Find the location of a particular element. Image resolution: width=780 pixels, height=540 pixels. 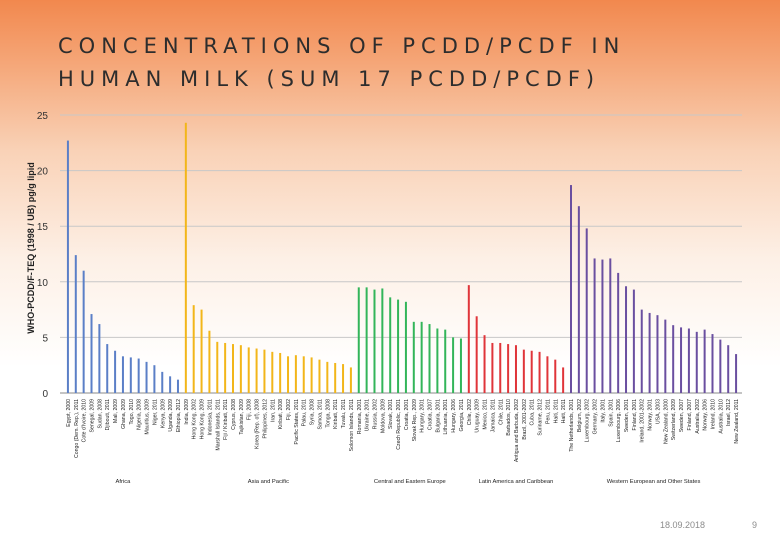

x-tick-label-2-8: Hungary, 2001 is located at coordinates (423, 416).